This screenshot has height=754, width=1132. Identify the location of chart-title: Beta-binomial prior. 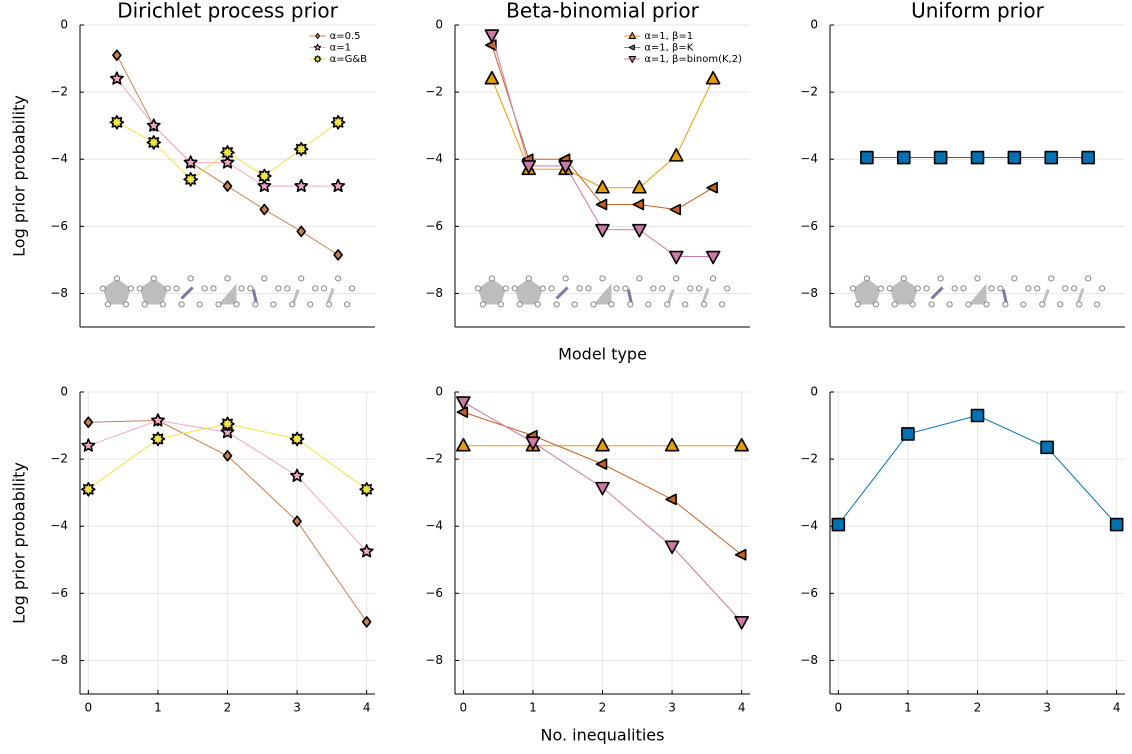
(602, 11).